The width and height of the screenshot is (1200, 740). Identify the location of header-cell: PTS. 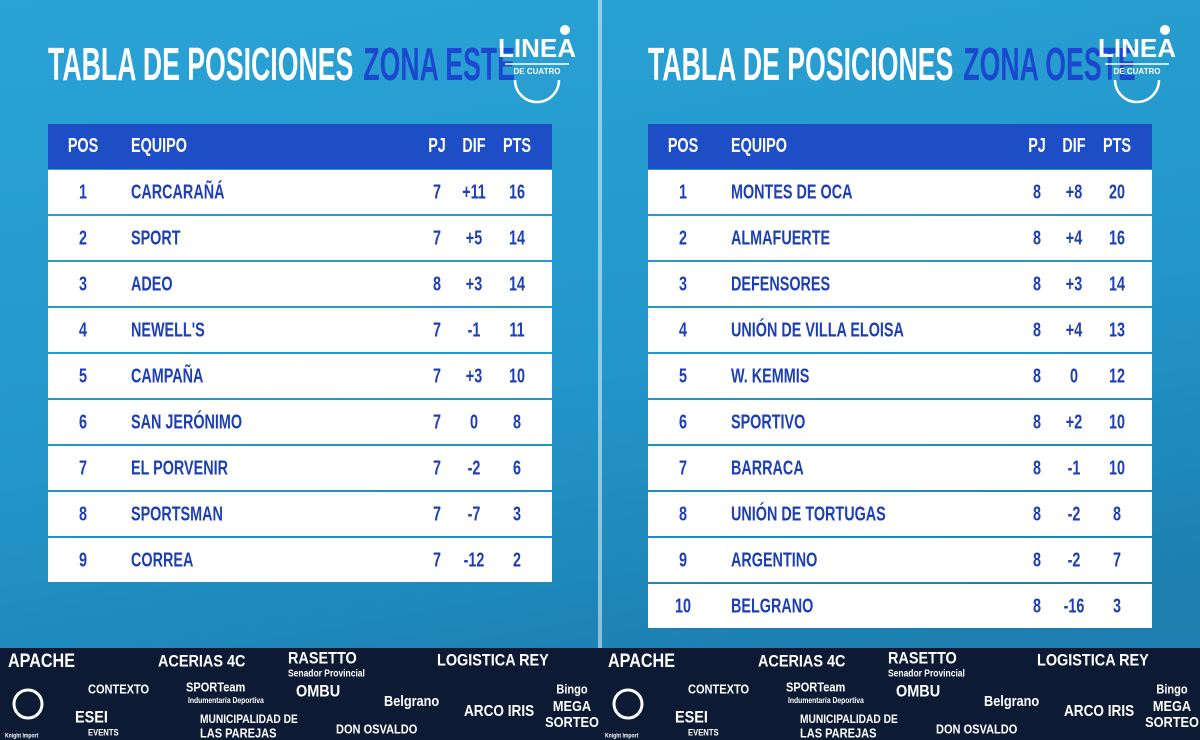
(517, 144).